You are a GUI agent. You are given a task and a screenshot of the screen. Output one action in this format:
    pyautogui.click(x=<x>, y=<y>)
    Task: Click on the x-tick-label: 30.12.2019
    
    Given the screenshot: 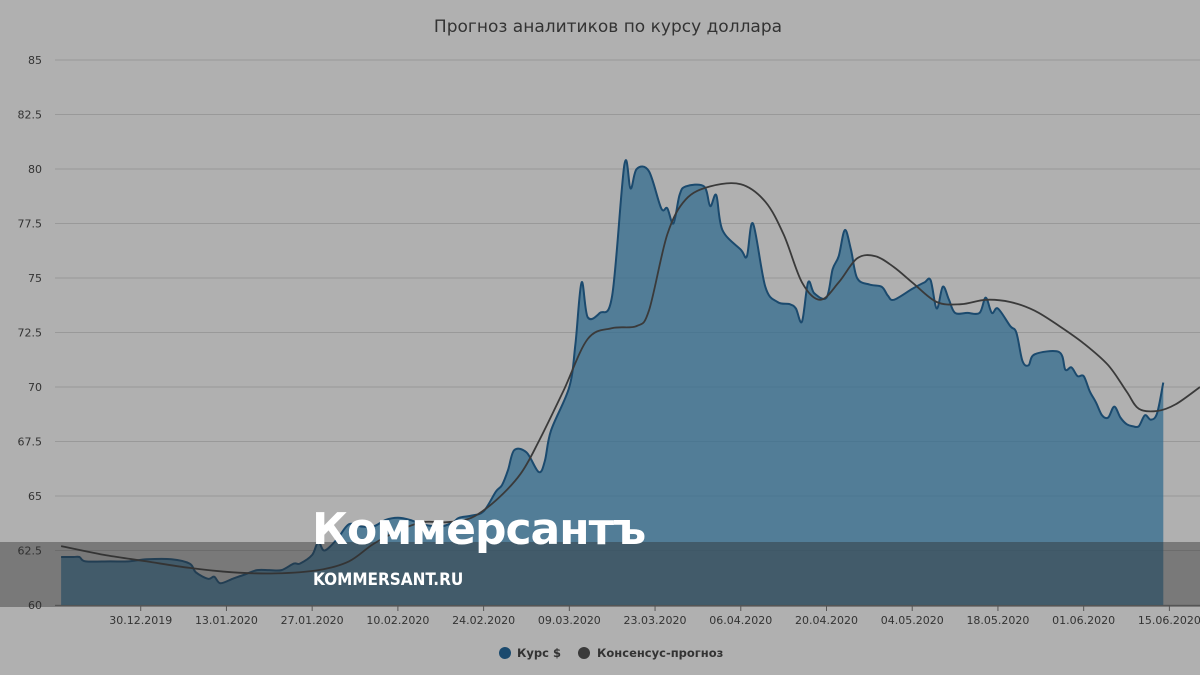 What is the action you would take?
    pyautogui.click(x=140, y=620)
    